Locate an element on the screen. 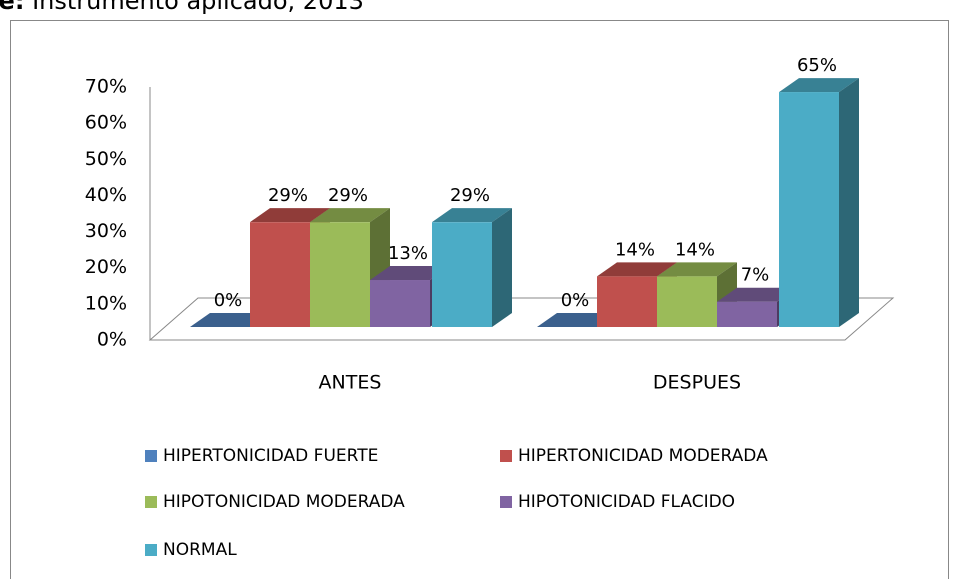 Image resolution: width=956 pixels, height=579 pixels. source: nte: Instrumento aplicado, 2013 is located at coordinates (182, 7).